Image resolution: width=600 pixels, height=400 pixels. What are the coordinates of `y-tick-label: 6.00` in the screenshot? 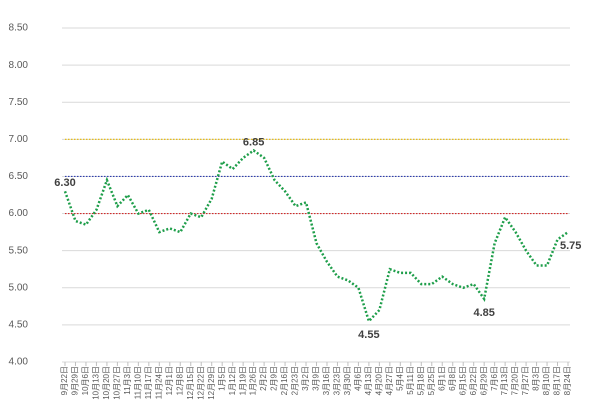 It's located at (19, 213).